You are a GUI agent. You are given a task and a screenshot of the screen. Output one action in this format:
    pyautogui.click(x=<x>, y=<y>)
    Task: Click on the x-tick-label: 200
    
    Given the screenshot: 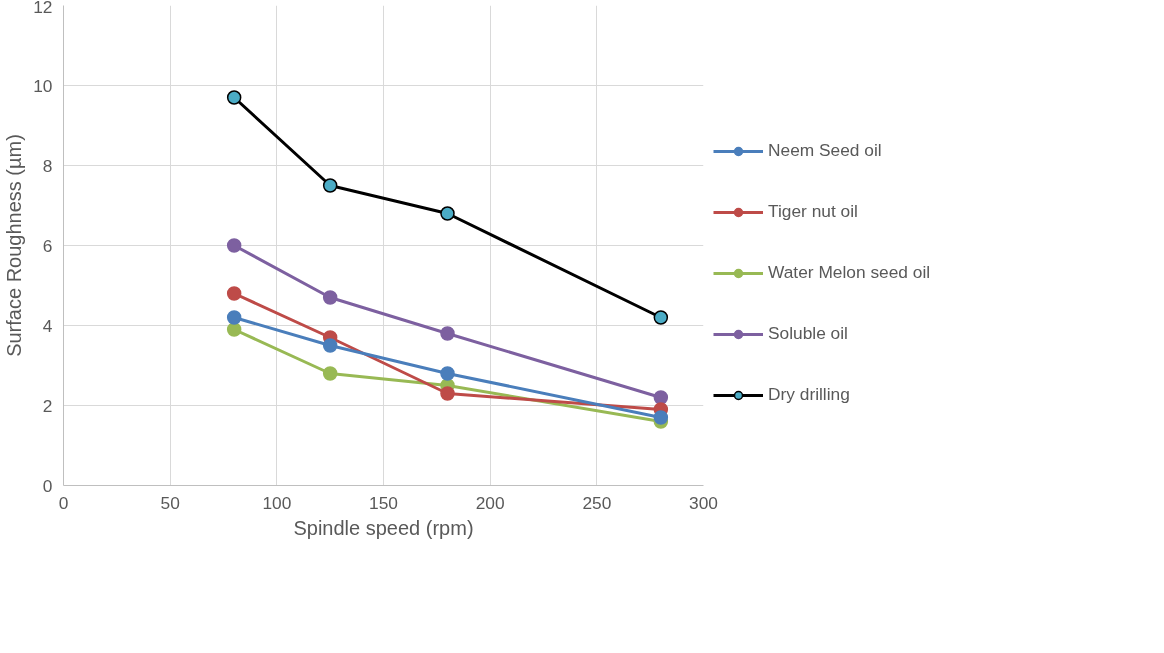 What is the action you would take?
    pyautogui.click(x=490, y=502)
    